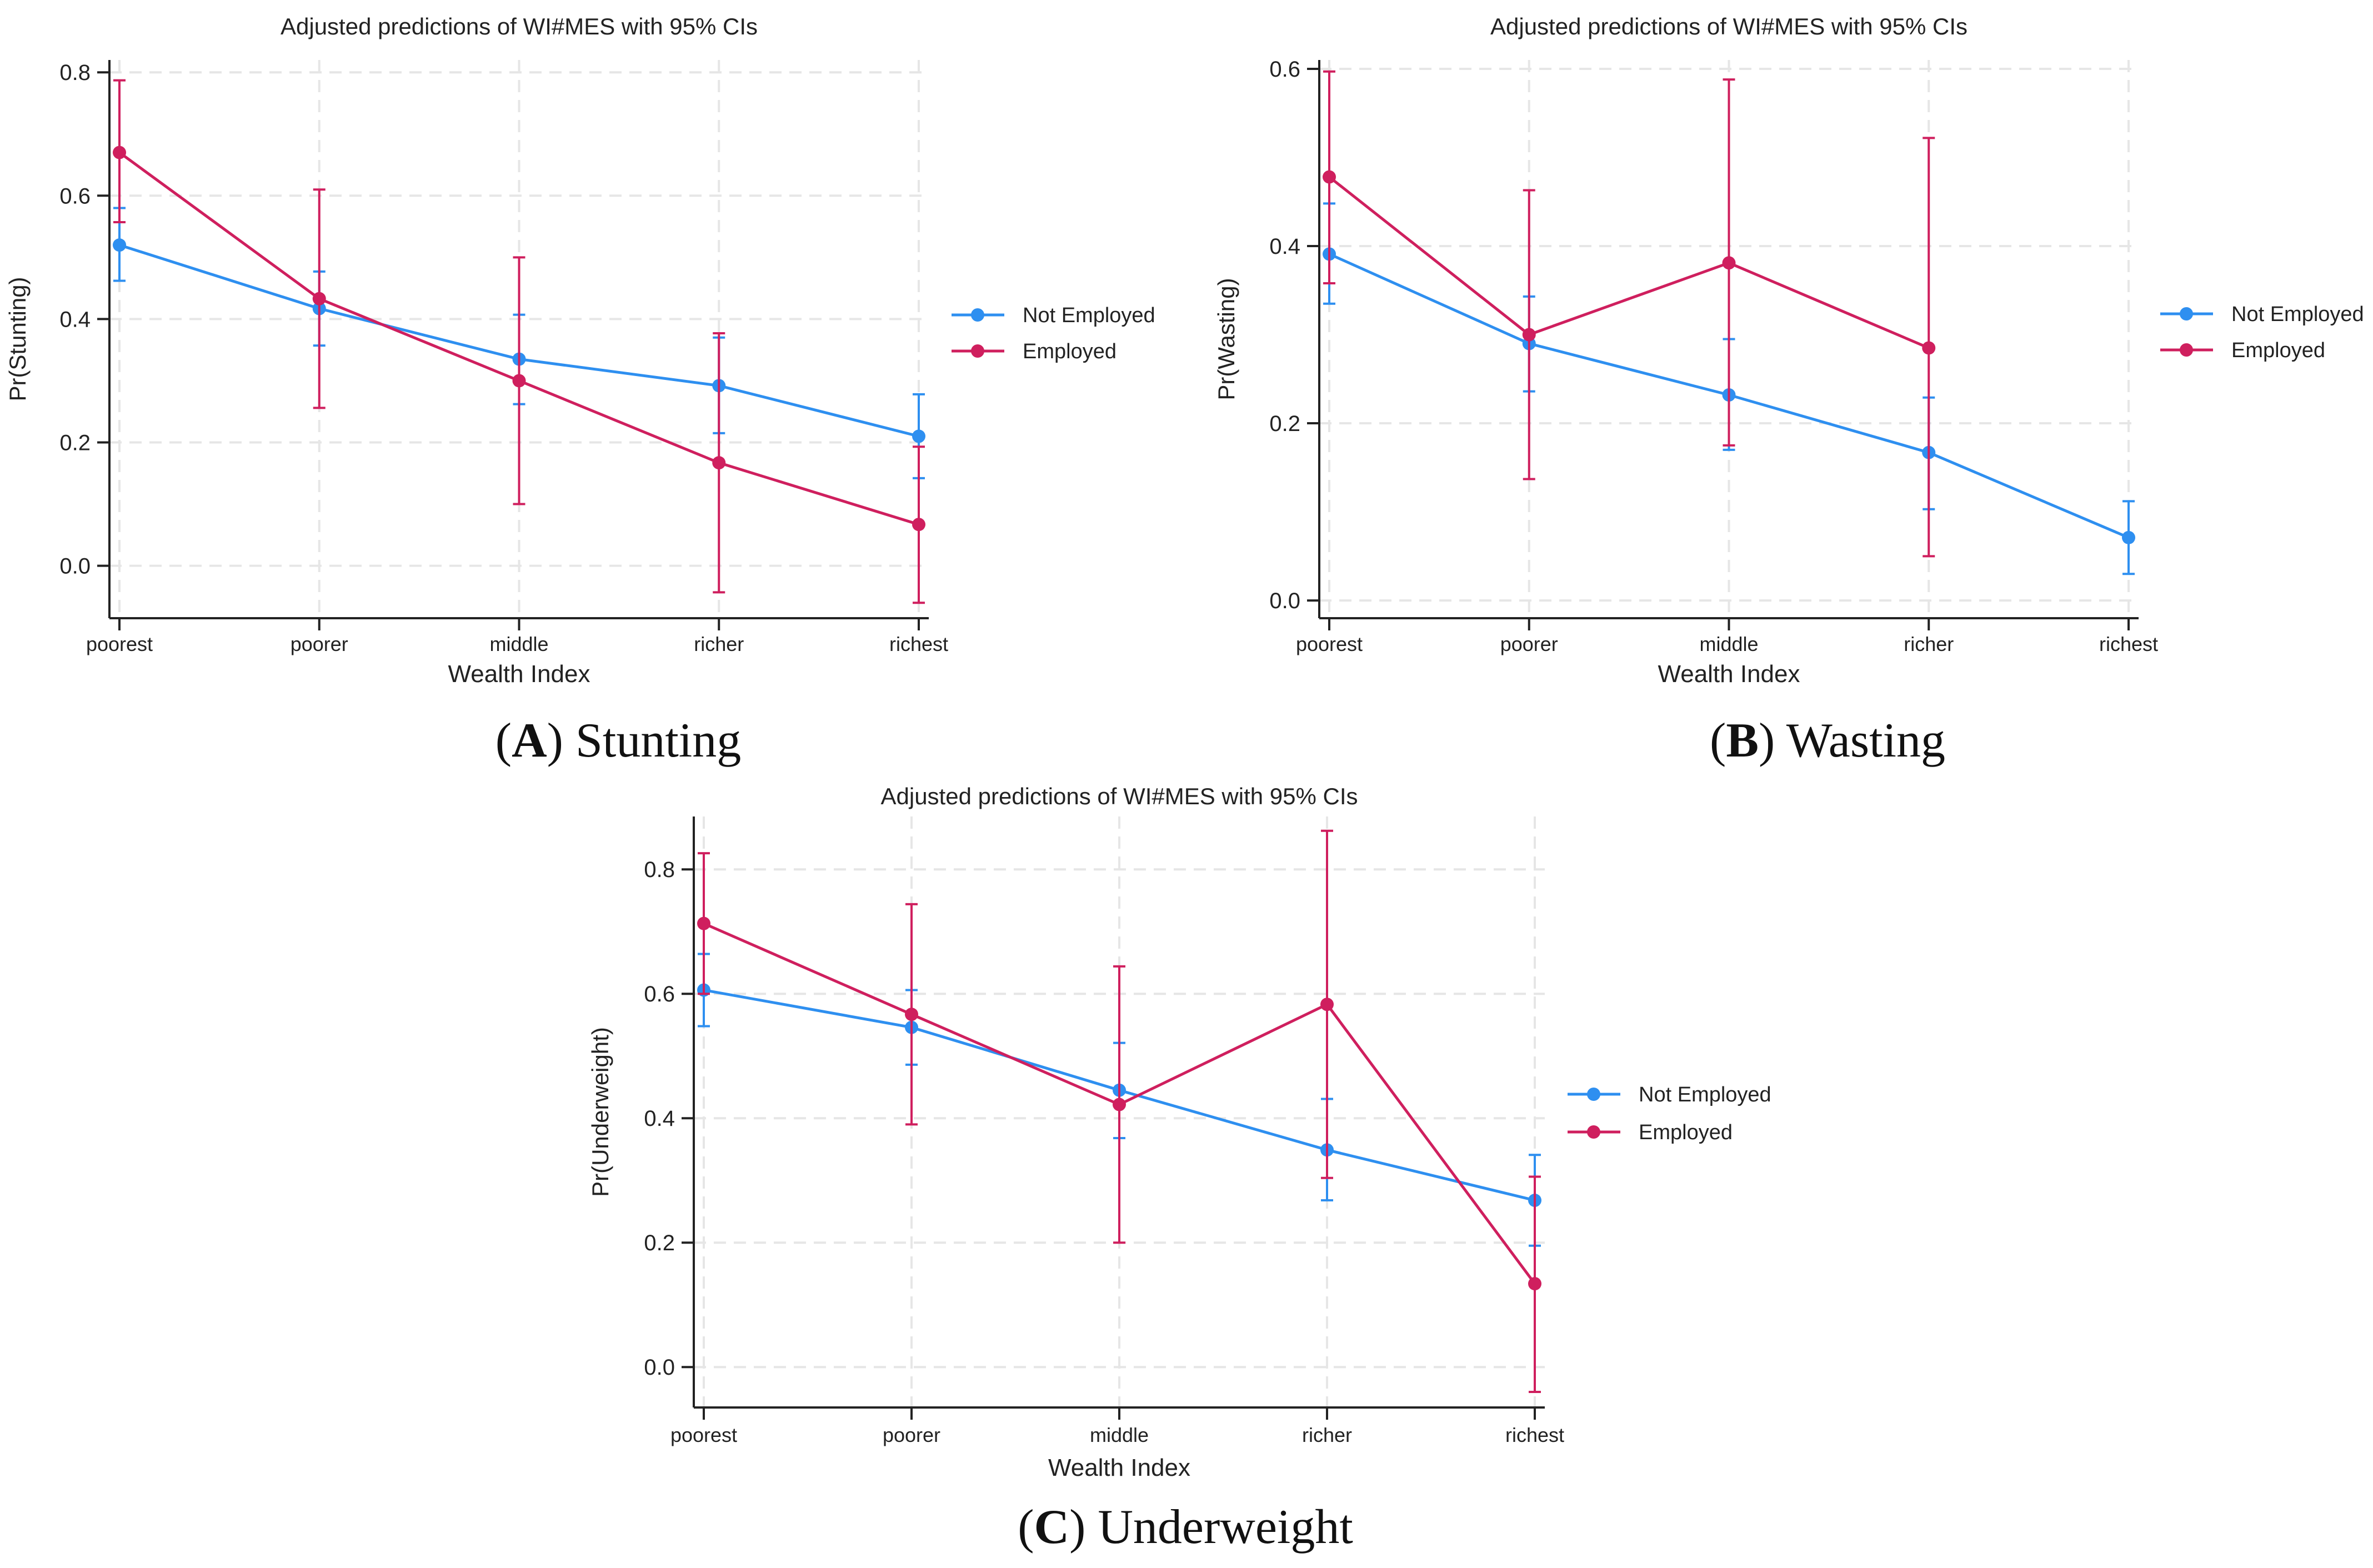 Image resolution: width=2373 pixels, height=1568 pixels. What do you see at coordinates (1185, 1527) in the screenshot?
I see `panel-caption: (C) Underweight` at bounding box center [1185, 1527].